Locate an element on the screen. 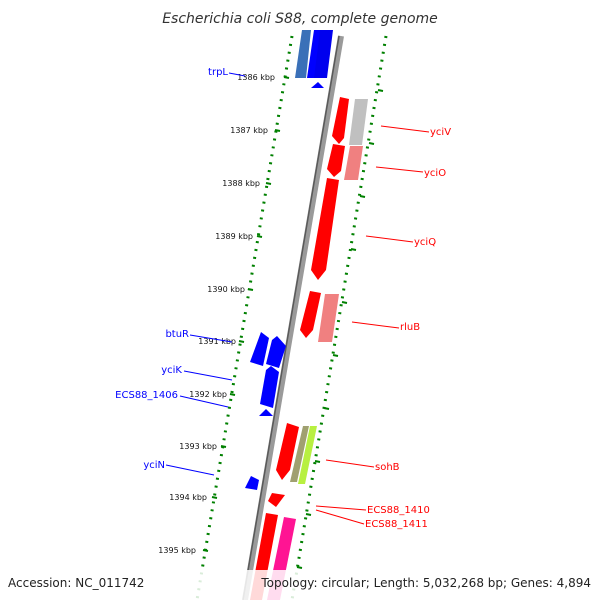 The height and width of the screenshot is (600, 600). footer-background is located at coordinates (300, 585).